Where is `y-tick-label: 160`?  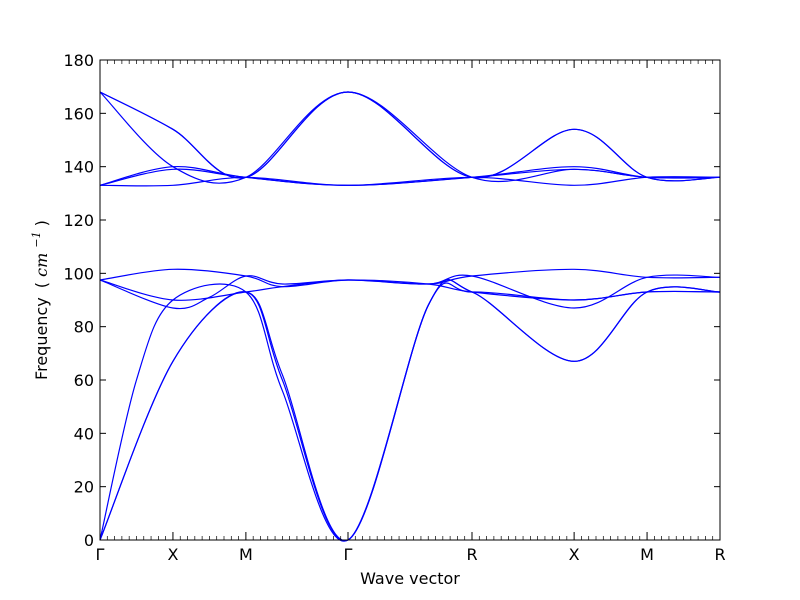
y-tick-label: 160 is located at coordinates (78, 113).